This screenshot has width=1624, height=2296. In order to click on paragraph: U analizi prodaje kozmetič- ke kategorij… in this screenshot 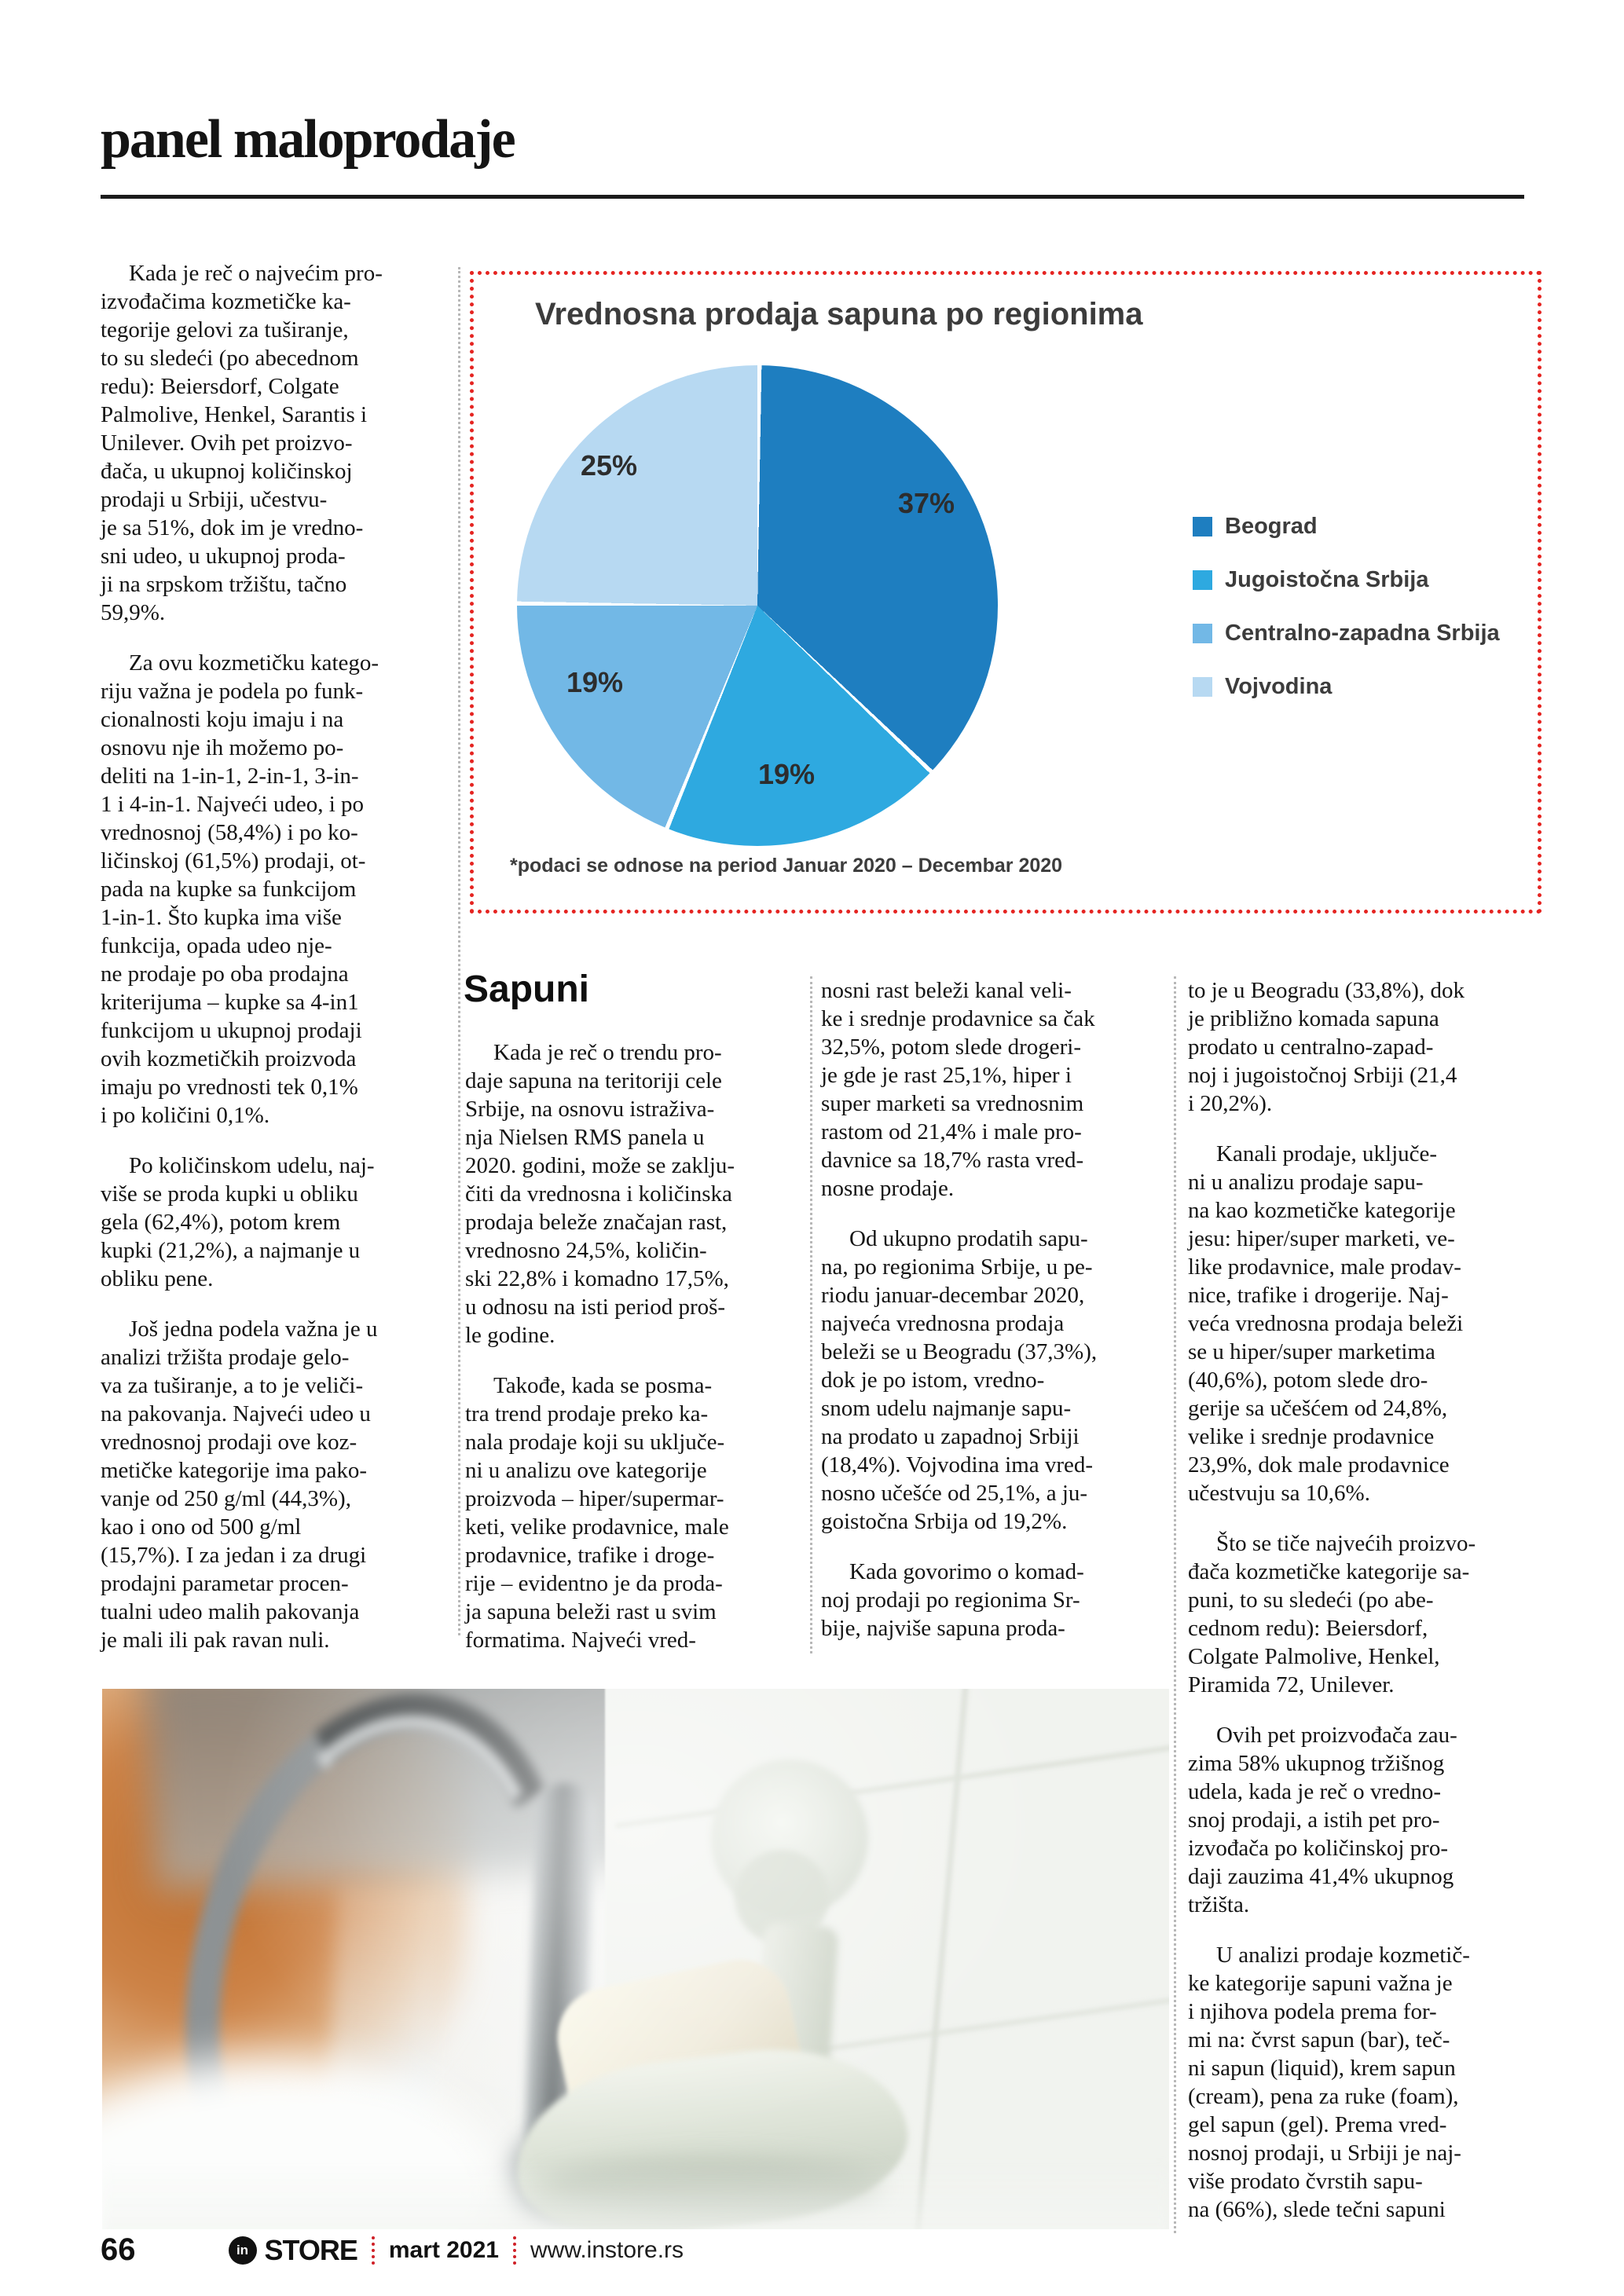, I will do `click(1329, 2082)`.